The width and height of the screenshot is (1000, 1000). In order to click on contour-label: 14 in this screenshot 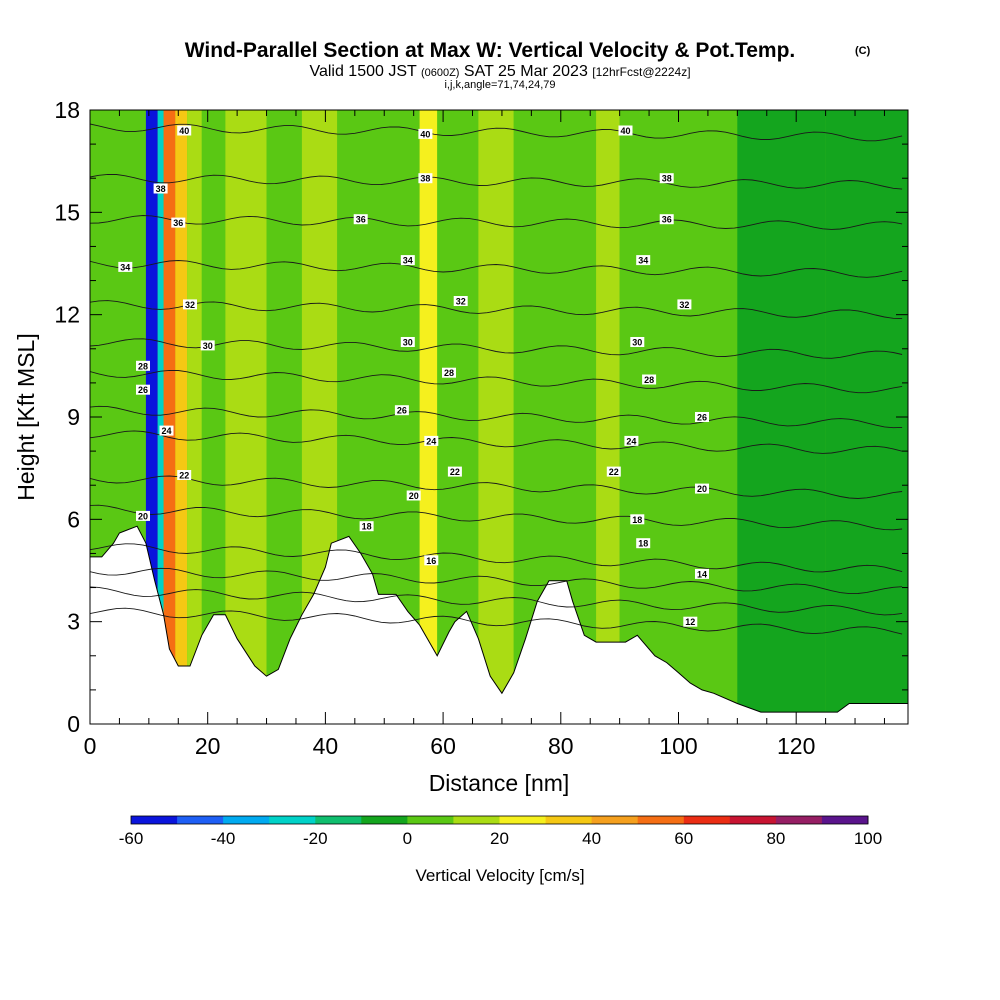, I will do `click(702, 573)`.